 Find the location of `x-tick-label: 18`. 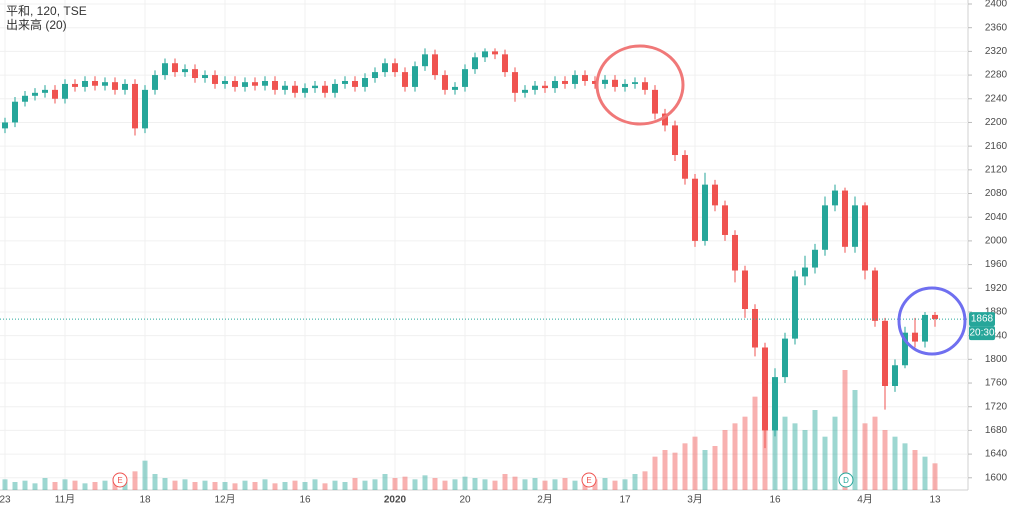

x-tick-label: 18 is located at coordinates (145, 500).